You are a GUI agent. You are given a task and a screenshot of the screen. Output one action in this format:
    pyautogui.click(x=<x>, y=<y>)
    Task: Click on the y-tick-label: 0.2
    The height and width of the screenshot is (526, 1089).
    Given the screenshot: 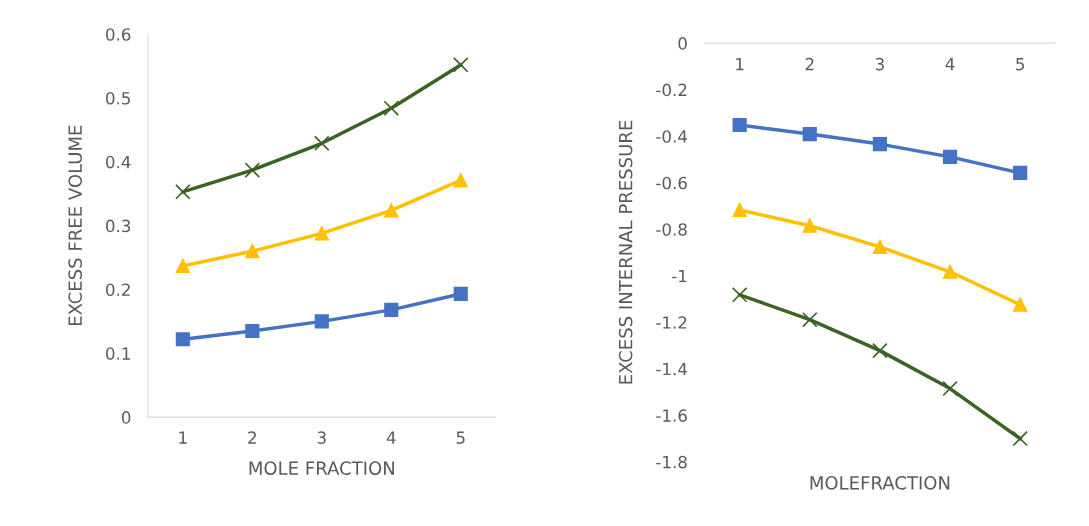 What is the action you would take?
    pyautogui.click(x=118, y=290)
    